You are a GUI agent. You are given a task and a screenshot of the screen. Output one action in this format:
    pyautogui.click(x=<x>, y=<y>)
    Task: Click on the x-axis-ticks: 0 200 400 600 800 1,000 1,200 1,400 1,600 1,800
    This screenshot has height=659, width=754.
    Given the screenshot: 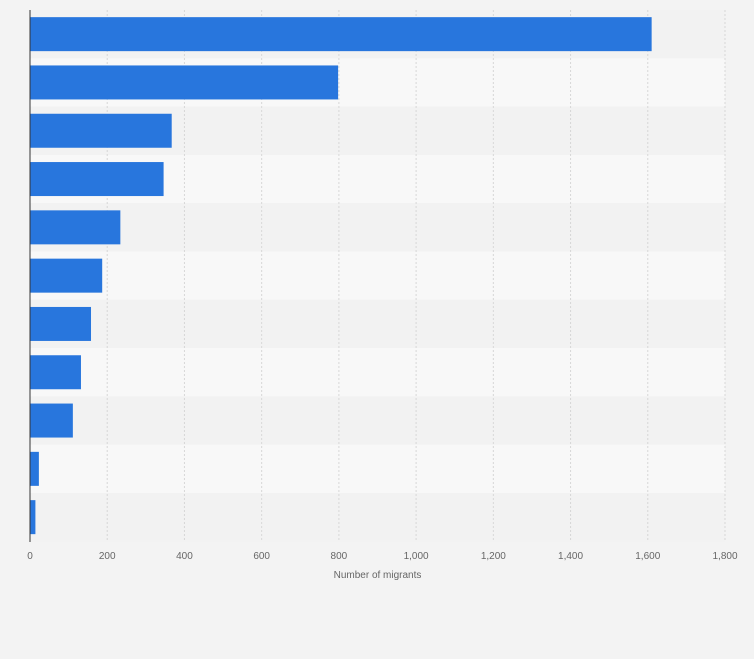 What is the action you would take?
    pyautogui.click(x=382, y=556)
    